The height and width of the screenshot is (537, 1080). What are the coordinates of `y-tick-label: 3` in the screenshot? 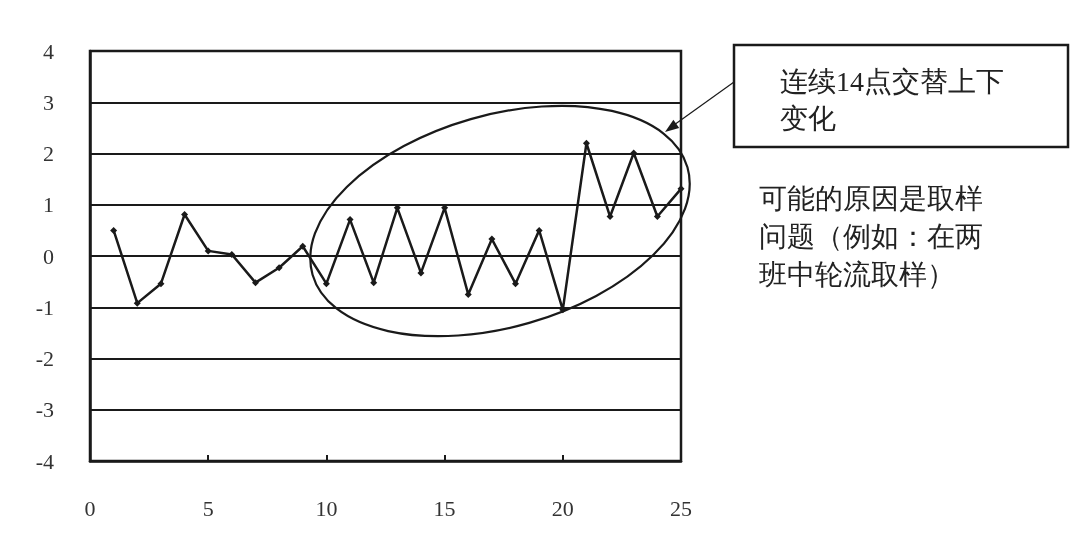 It's located at (48, 102).